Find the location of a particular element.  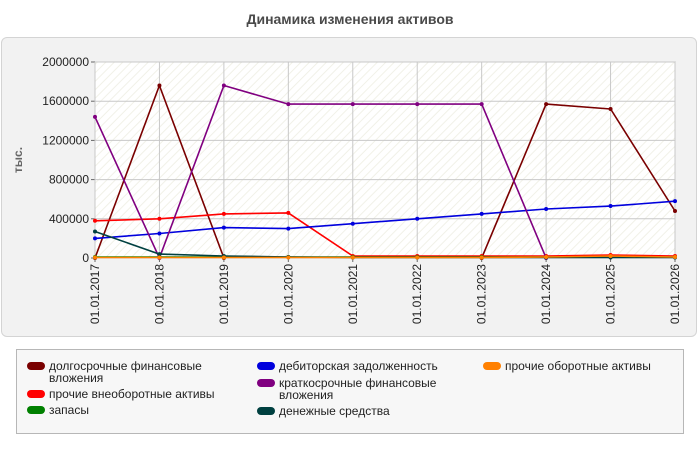

legend-label: прочие внеоборотные активы is located at coordinates (132, 394).